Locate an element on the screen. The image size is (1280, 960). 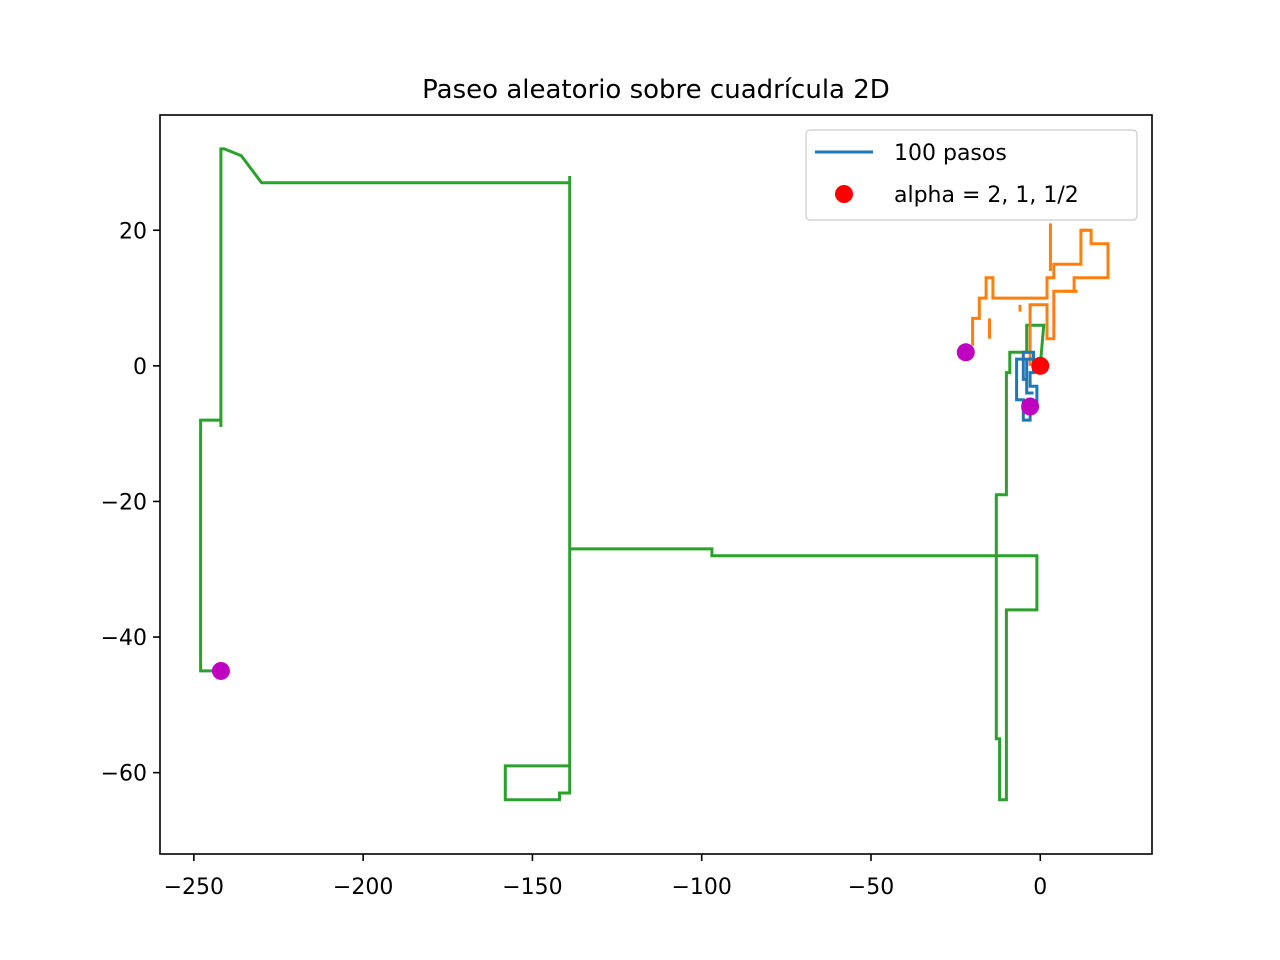
chart-title: Paseo aleatorio sobre cuadrícula 2D is located at coordinates (656, 90).